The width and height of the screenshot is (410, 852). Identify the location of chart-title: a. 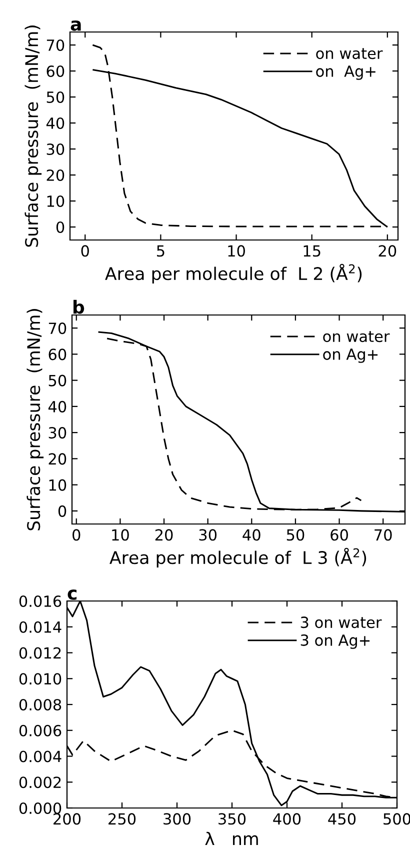
(75, 25).